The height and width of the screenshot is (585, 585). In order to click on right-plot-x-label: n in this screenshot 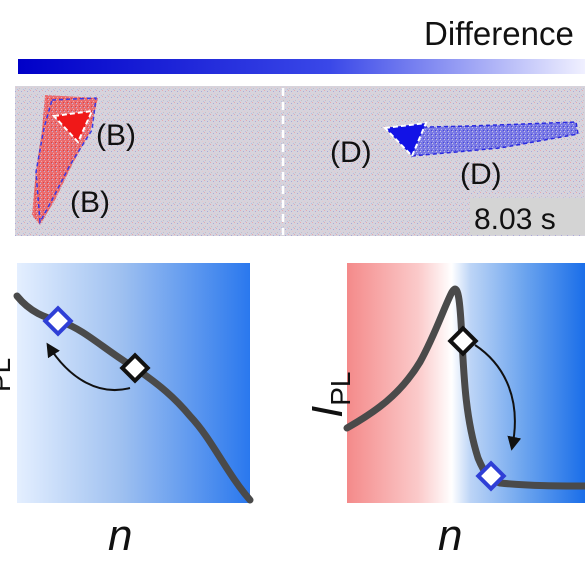, I will do `click(450, 535)`.